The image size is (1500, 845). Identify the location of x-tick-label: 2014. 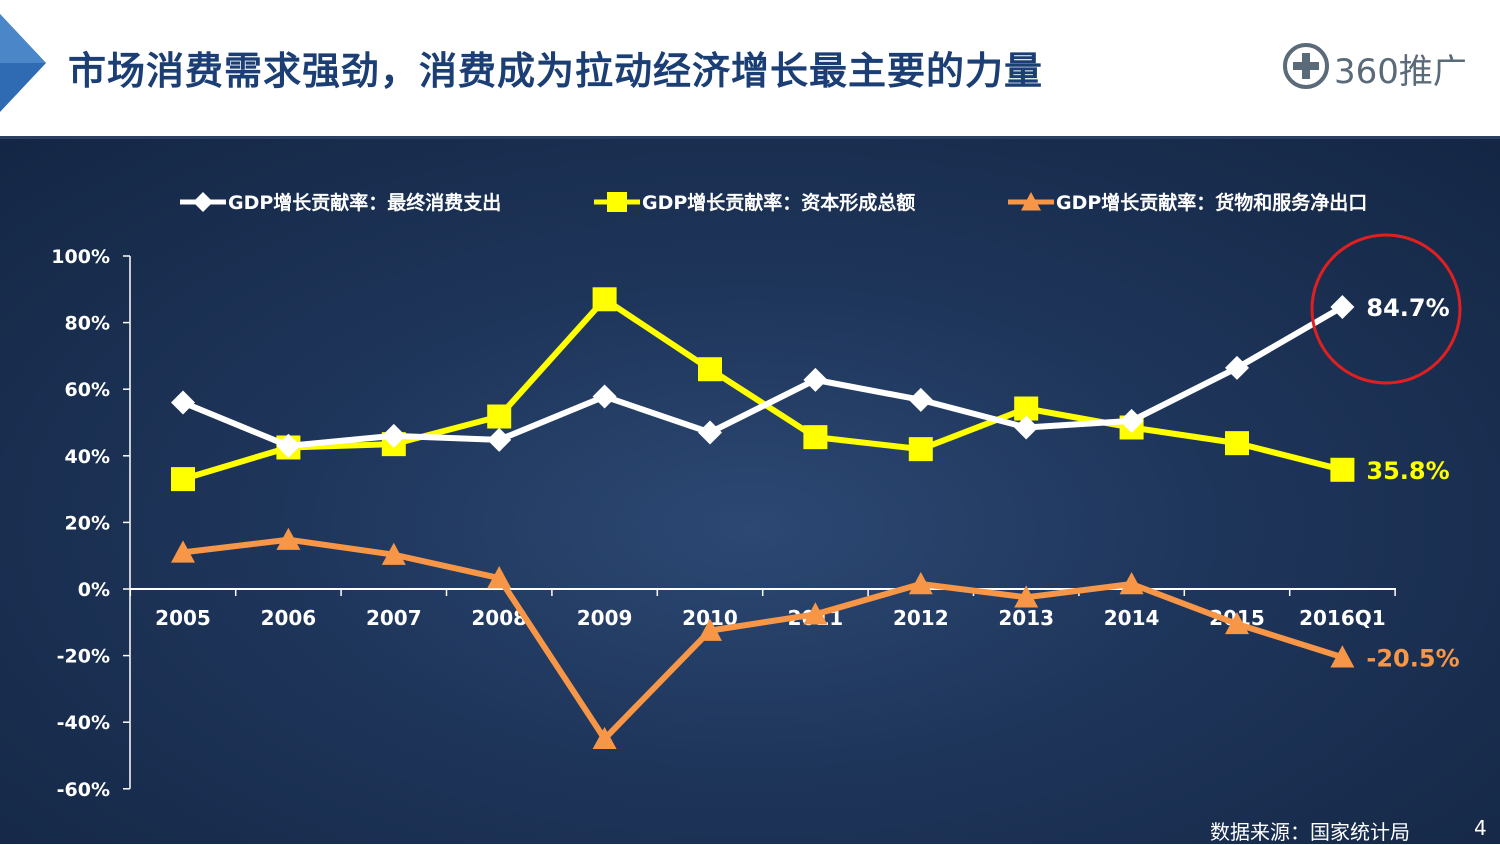
(1132, 618).